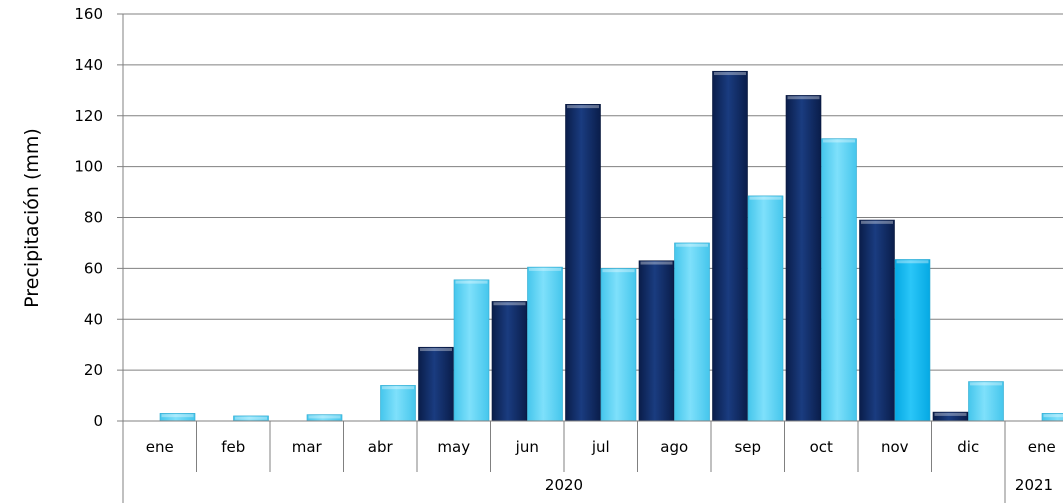 This screenshot has height=503, width=1063. What do you see at coordinates (233, 447) in the screenshot?
I see `category-label: feb` at bounding box center [233, 447].